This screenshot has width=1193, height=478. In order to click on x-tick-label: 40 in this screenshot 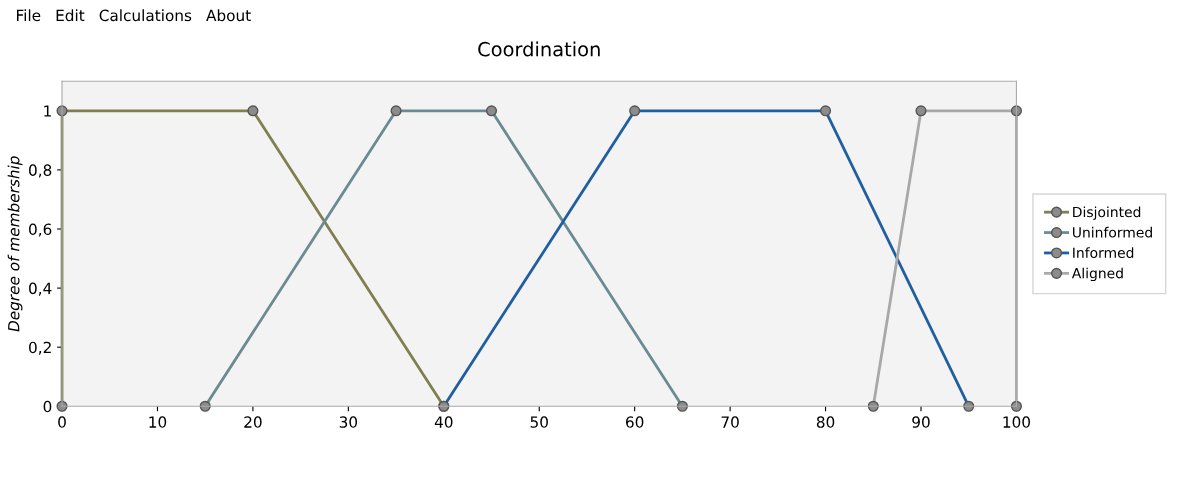, I will do `click(443, 422)`.